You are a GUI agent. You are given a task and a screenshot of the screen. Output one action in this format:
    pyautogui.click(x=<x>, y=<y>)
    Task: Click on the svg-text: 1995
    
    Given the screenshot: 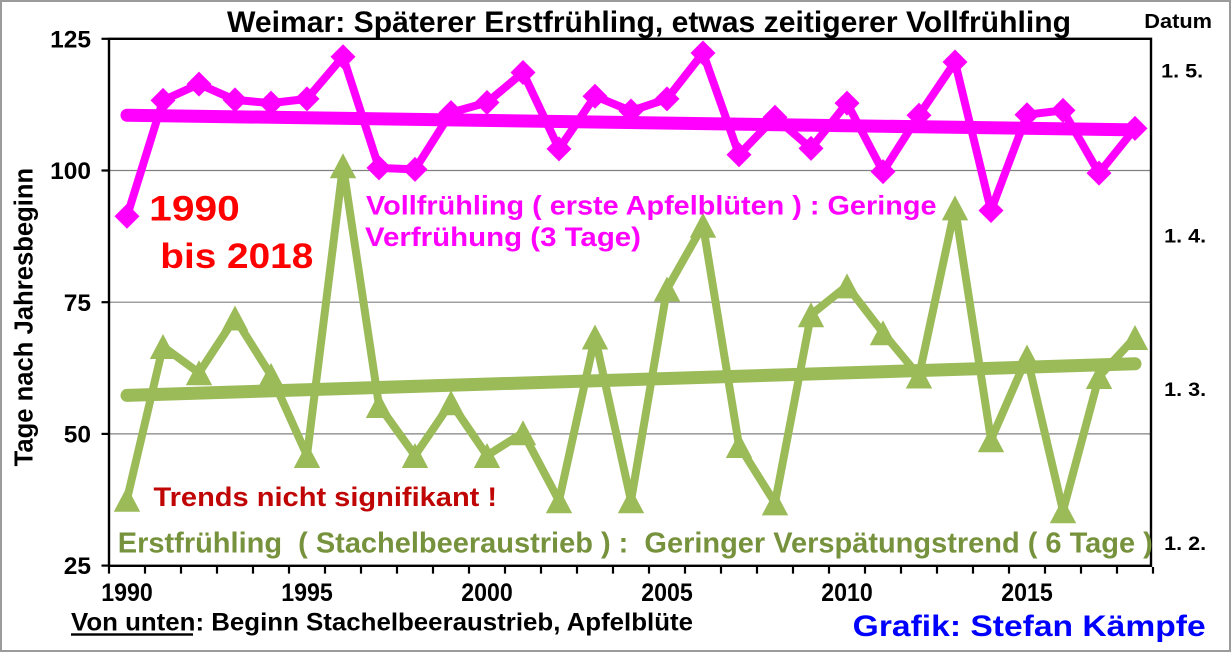 What is the action you would take?
    pyautogui.click(x=307, y=593)
    